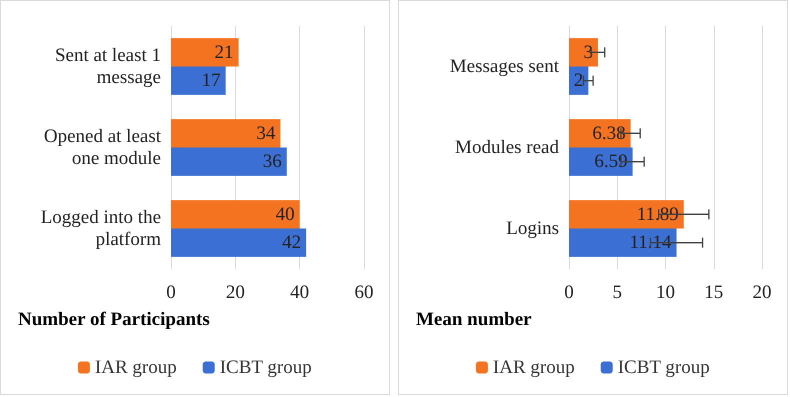 The height and width of the screenshot is (397, 790). What do you see at coordinates (114, 319) in the screenshot?
I see `x-axis-title: Number of Participants` at bounding box center [114, 319].